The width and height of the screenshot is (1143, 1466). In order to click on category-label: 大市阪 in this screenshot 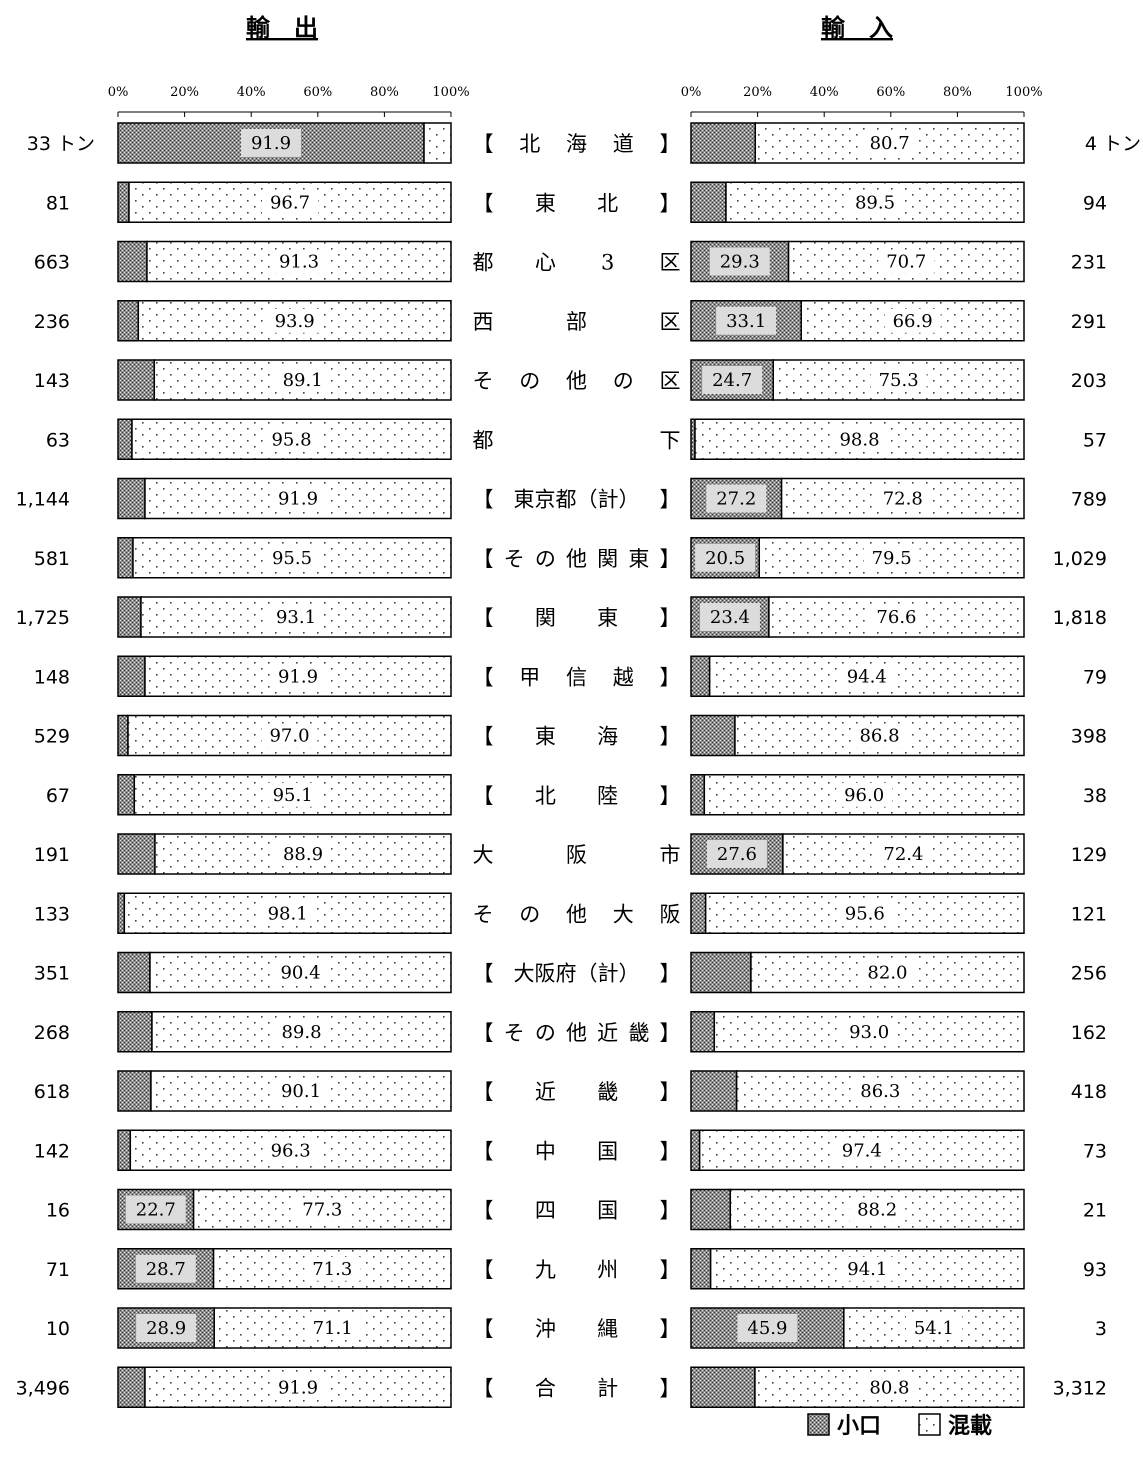, I will do `click(577, 855)`.